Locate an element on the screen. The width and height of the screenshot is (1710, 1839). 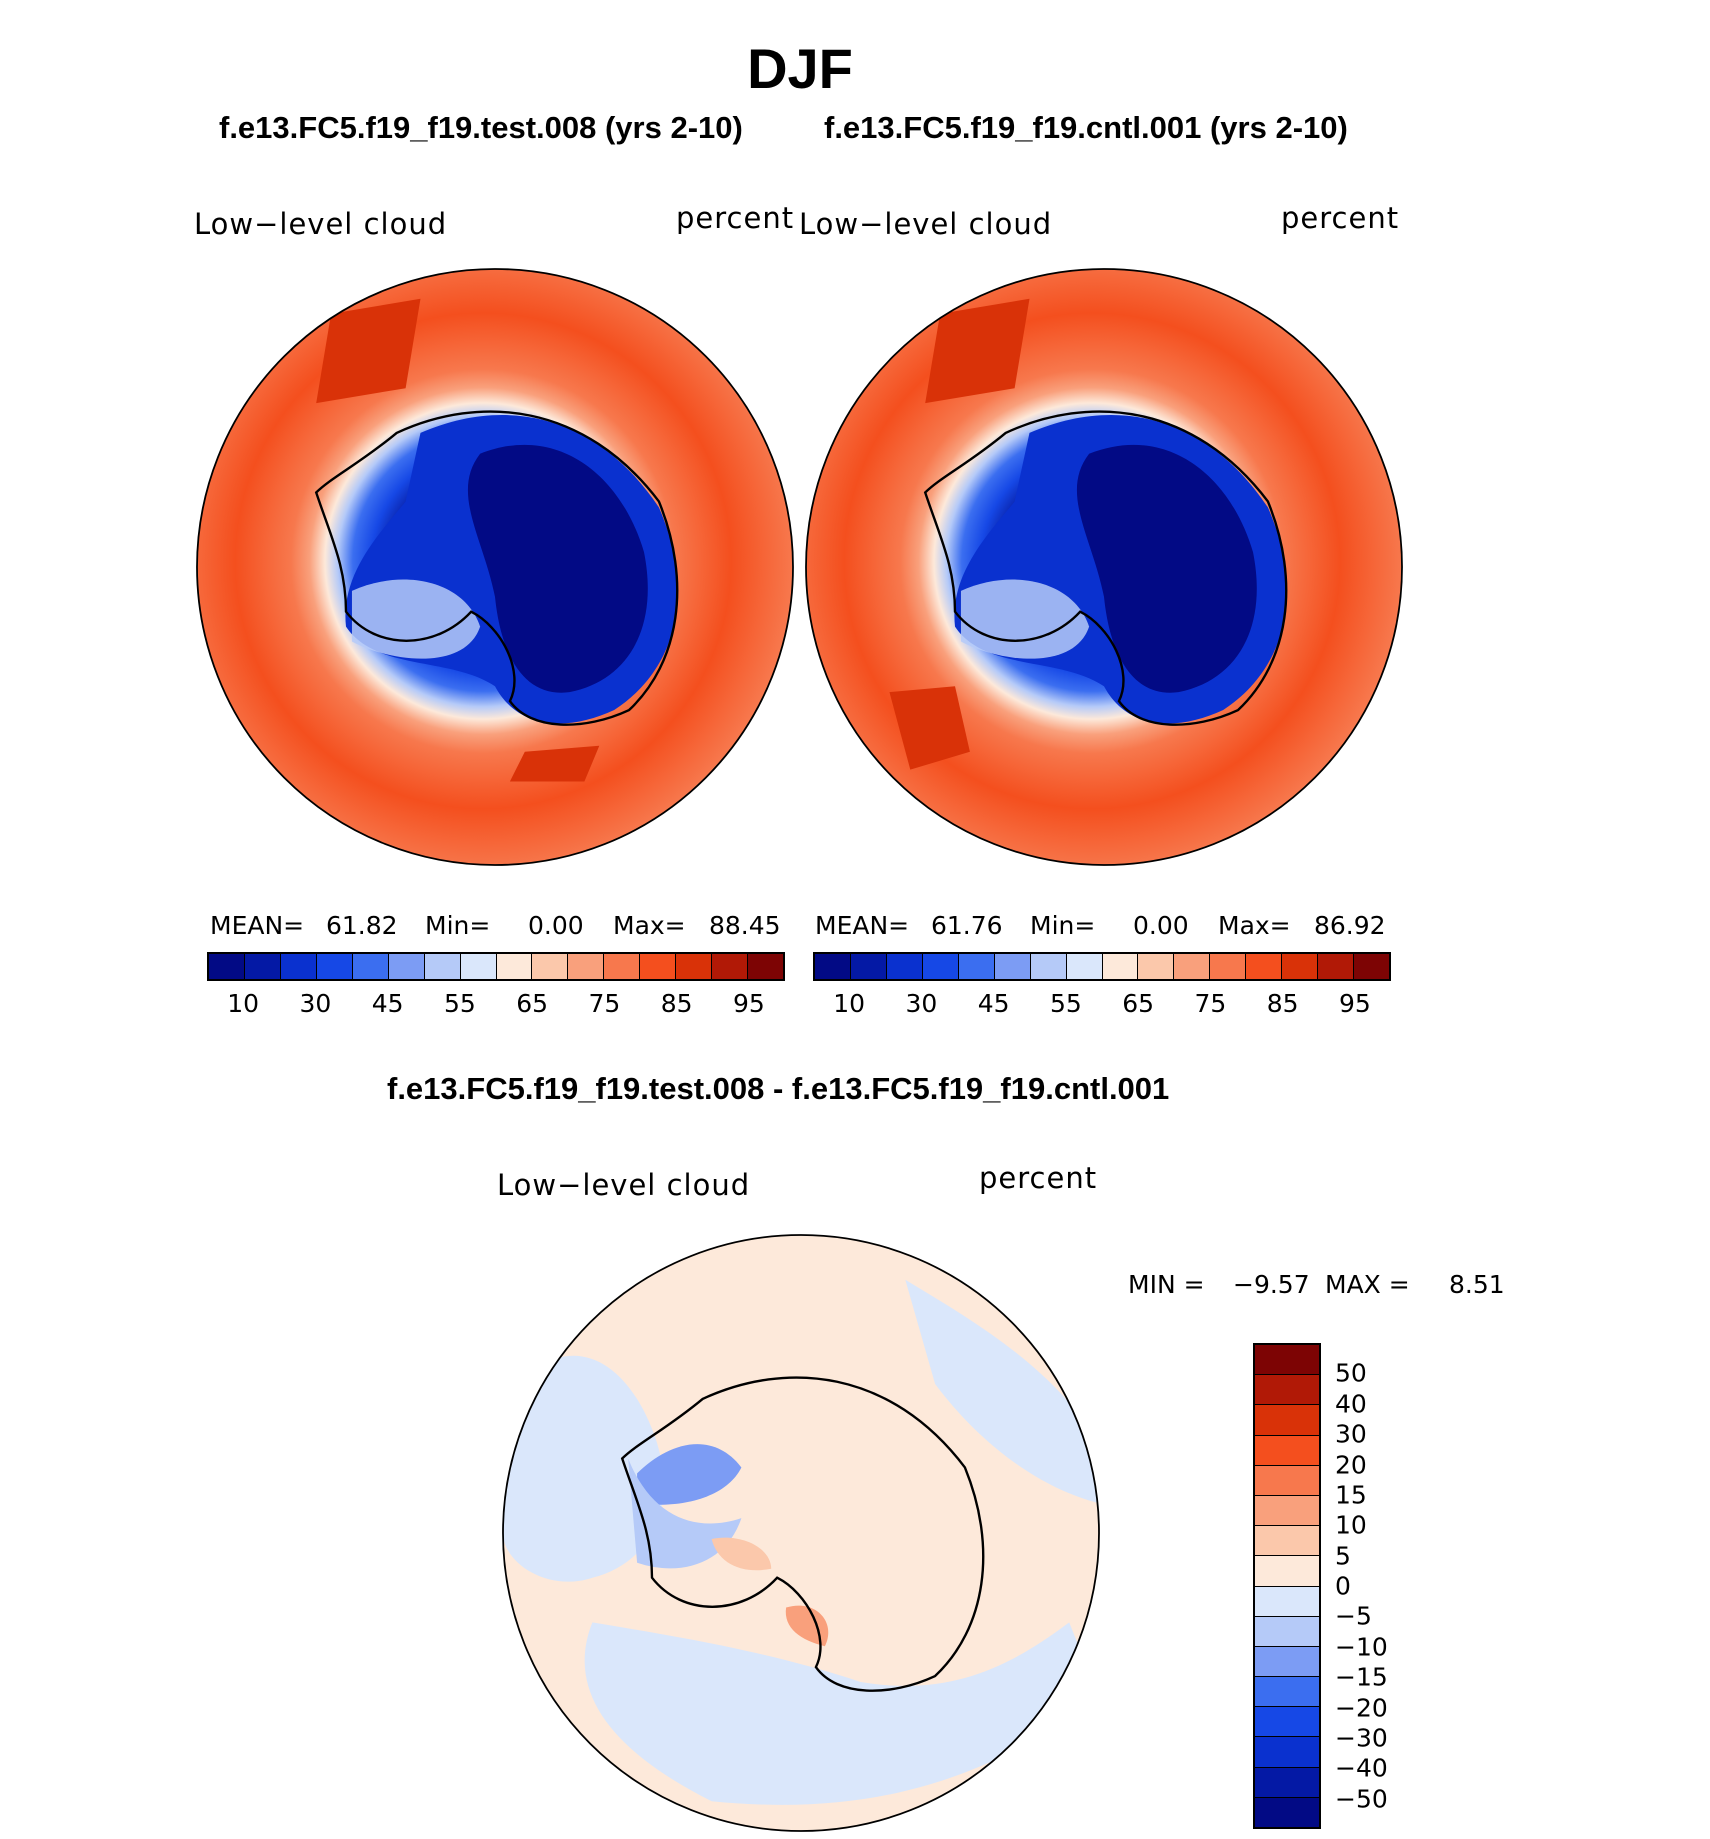
control-colorbar is located at coordinates (1102, 966).